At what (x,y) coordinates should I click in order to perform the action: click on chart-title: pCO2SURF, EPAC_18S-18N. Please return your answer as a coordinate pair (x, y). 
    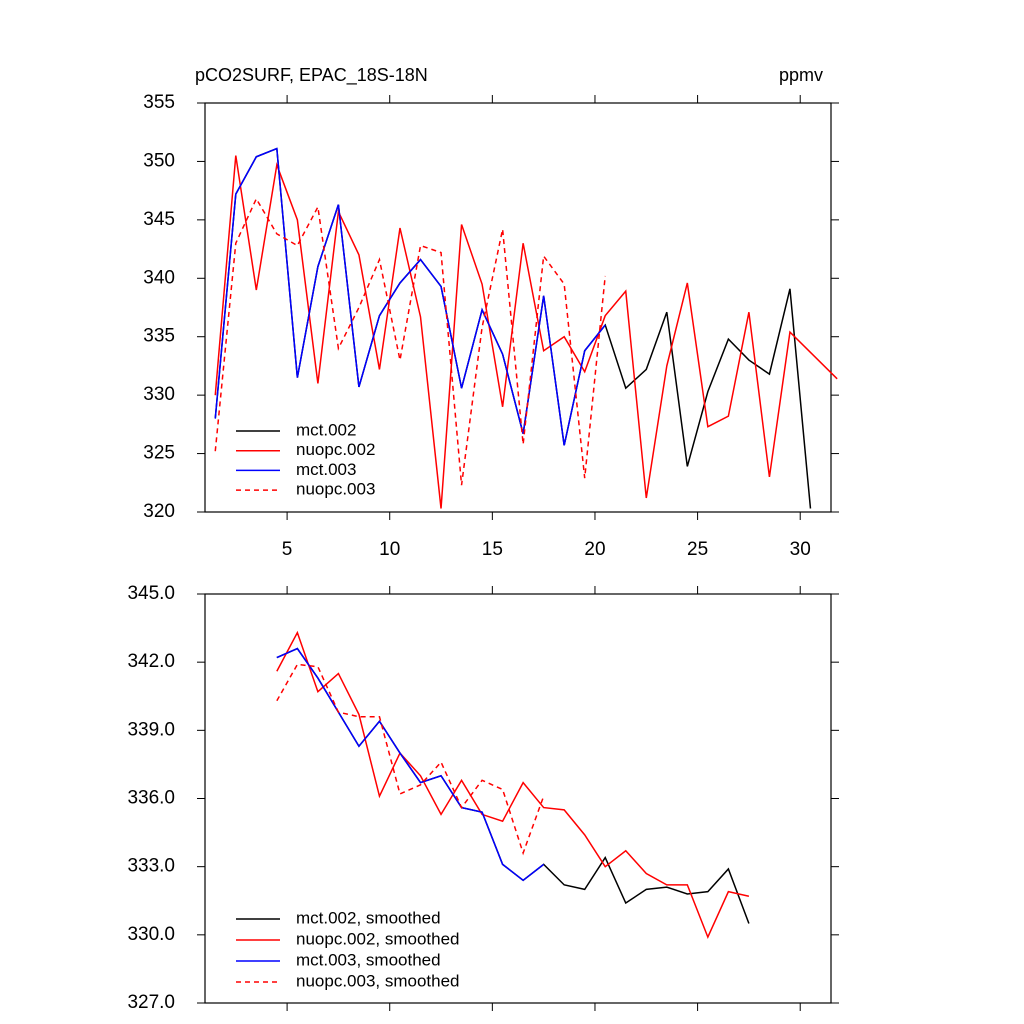
    Looking at the image, I should click on (311, 75).